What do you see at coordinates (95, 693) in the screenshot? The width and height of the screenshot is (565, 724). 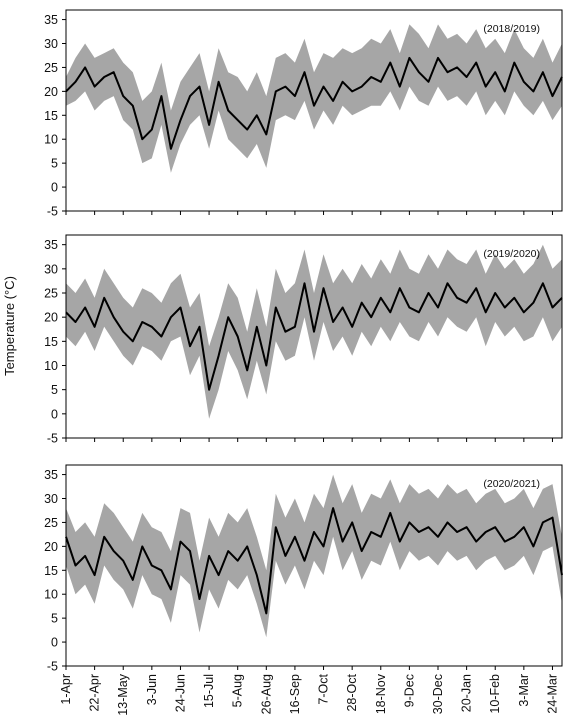 I see `x-tick-label: 22-Apr` at bounding box center [95, 693].